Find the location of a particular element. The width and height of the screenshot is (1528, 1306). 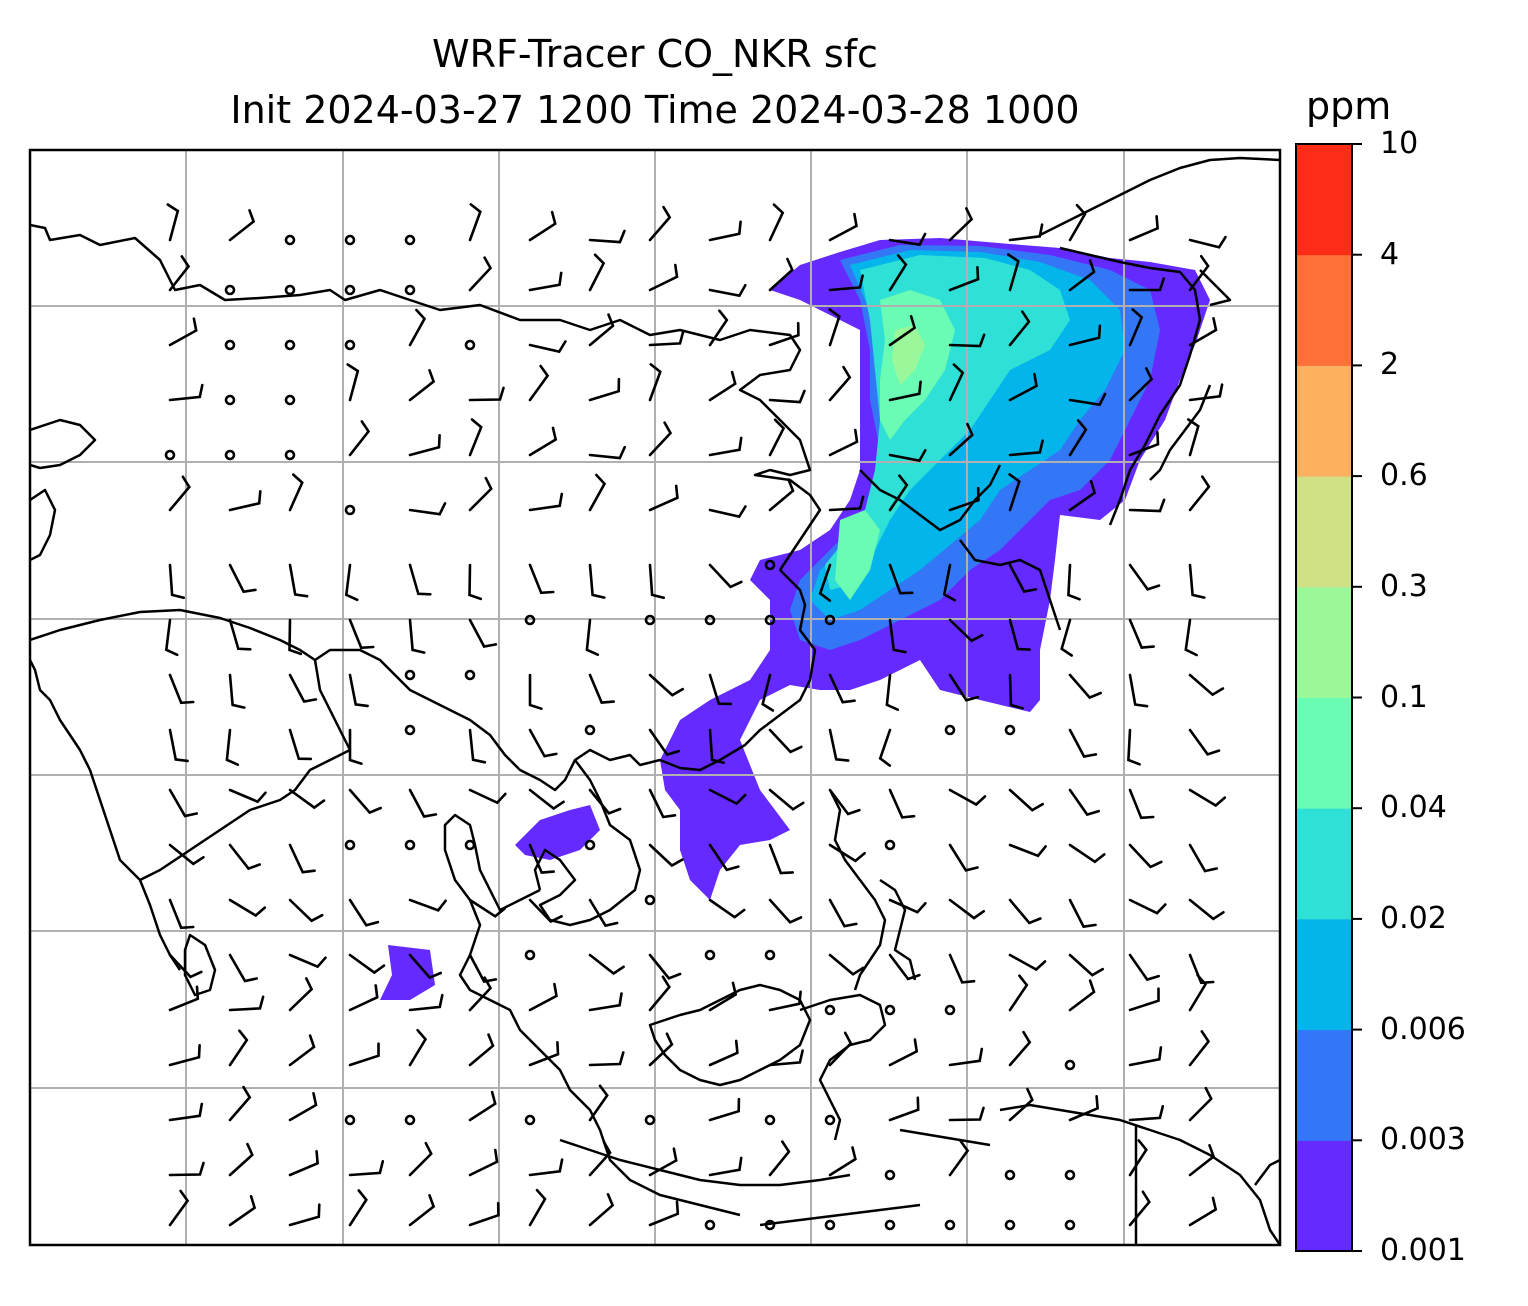

map-title-line1: WRF-Tracer CO_NKR sfc is located at coordinates (655, 54).